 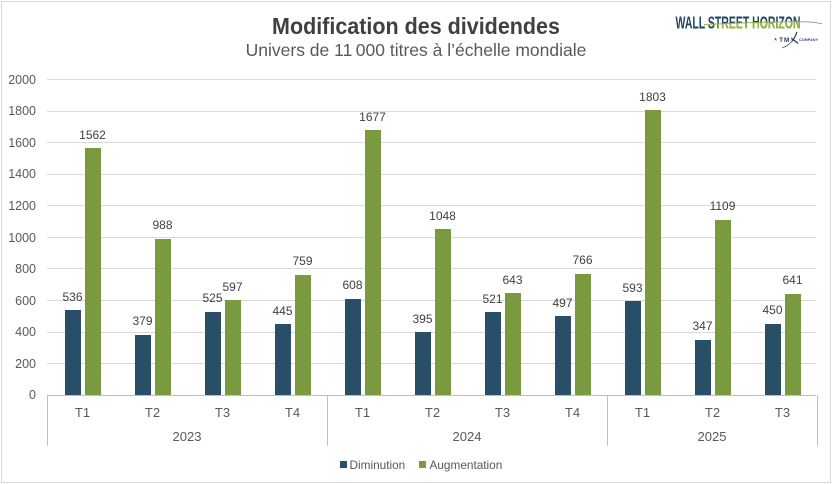 What do you see at coordinates (738, 22) in the screenshot?
I see `svg-text: WALL STREET HORIZON` at bounding box center [738, 22].